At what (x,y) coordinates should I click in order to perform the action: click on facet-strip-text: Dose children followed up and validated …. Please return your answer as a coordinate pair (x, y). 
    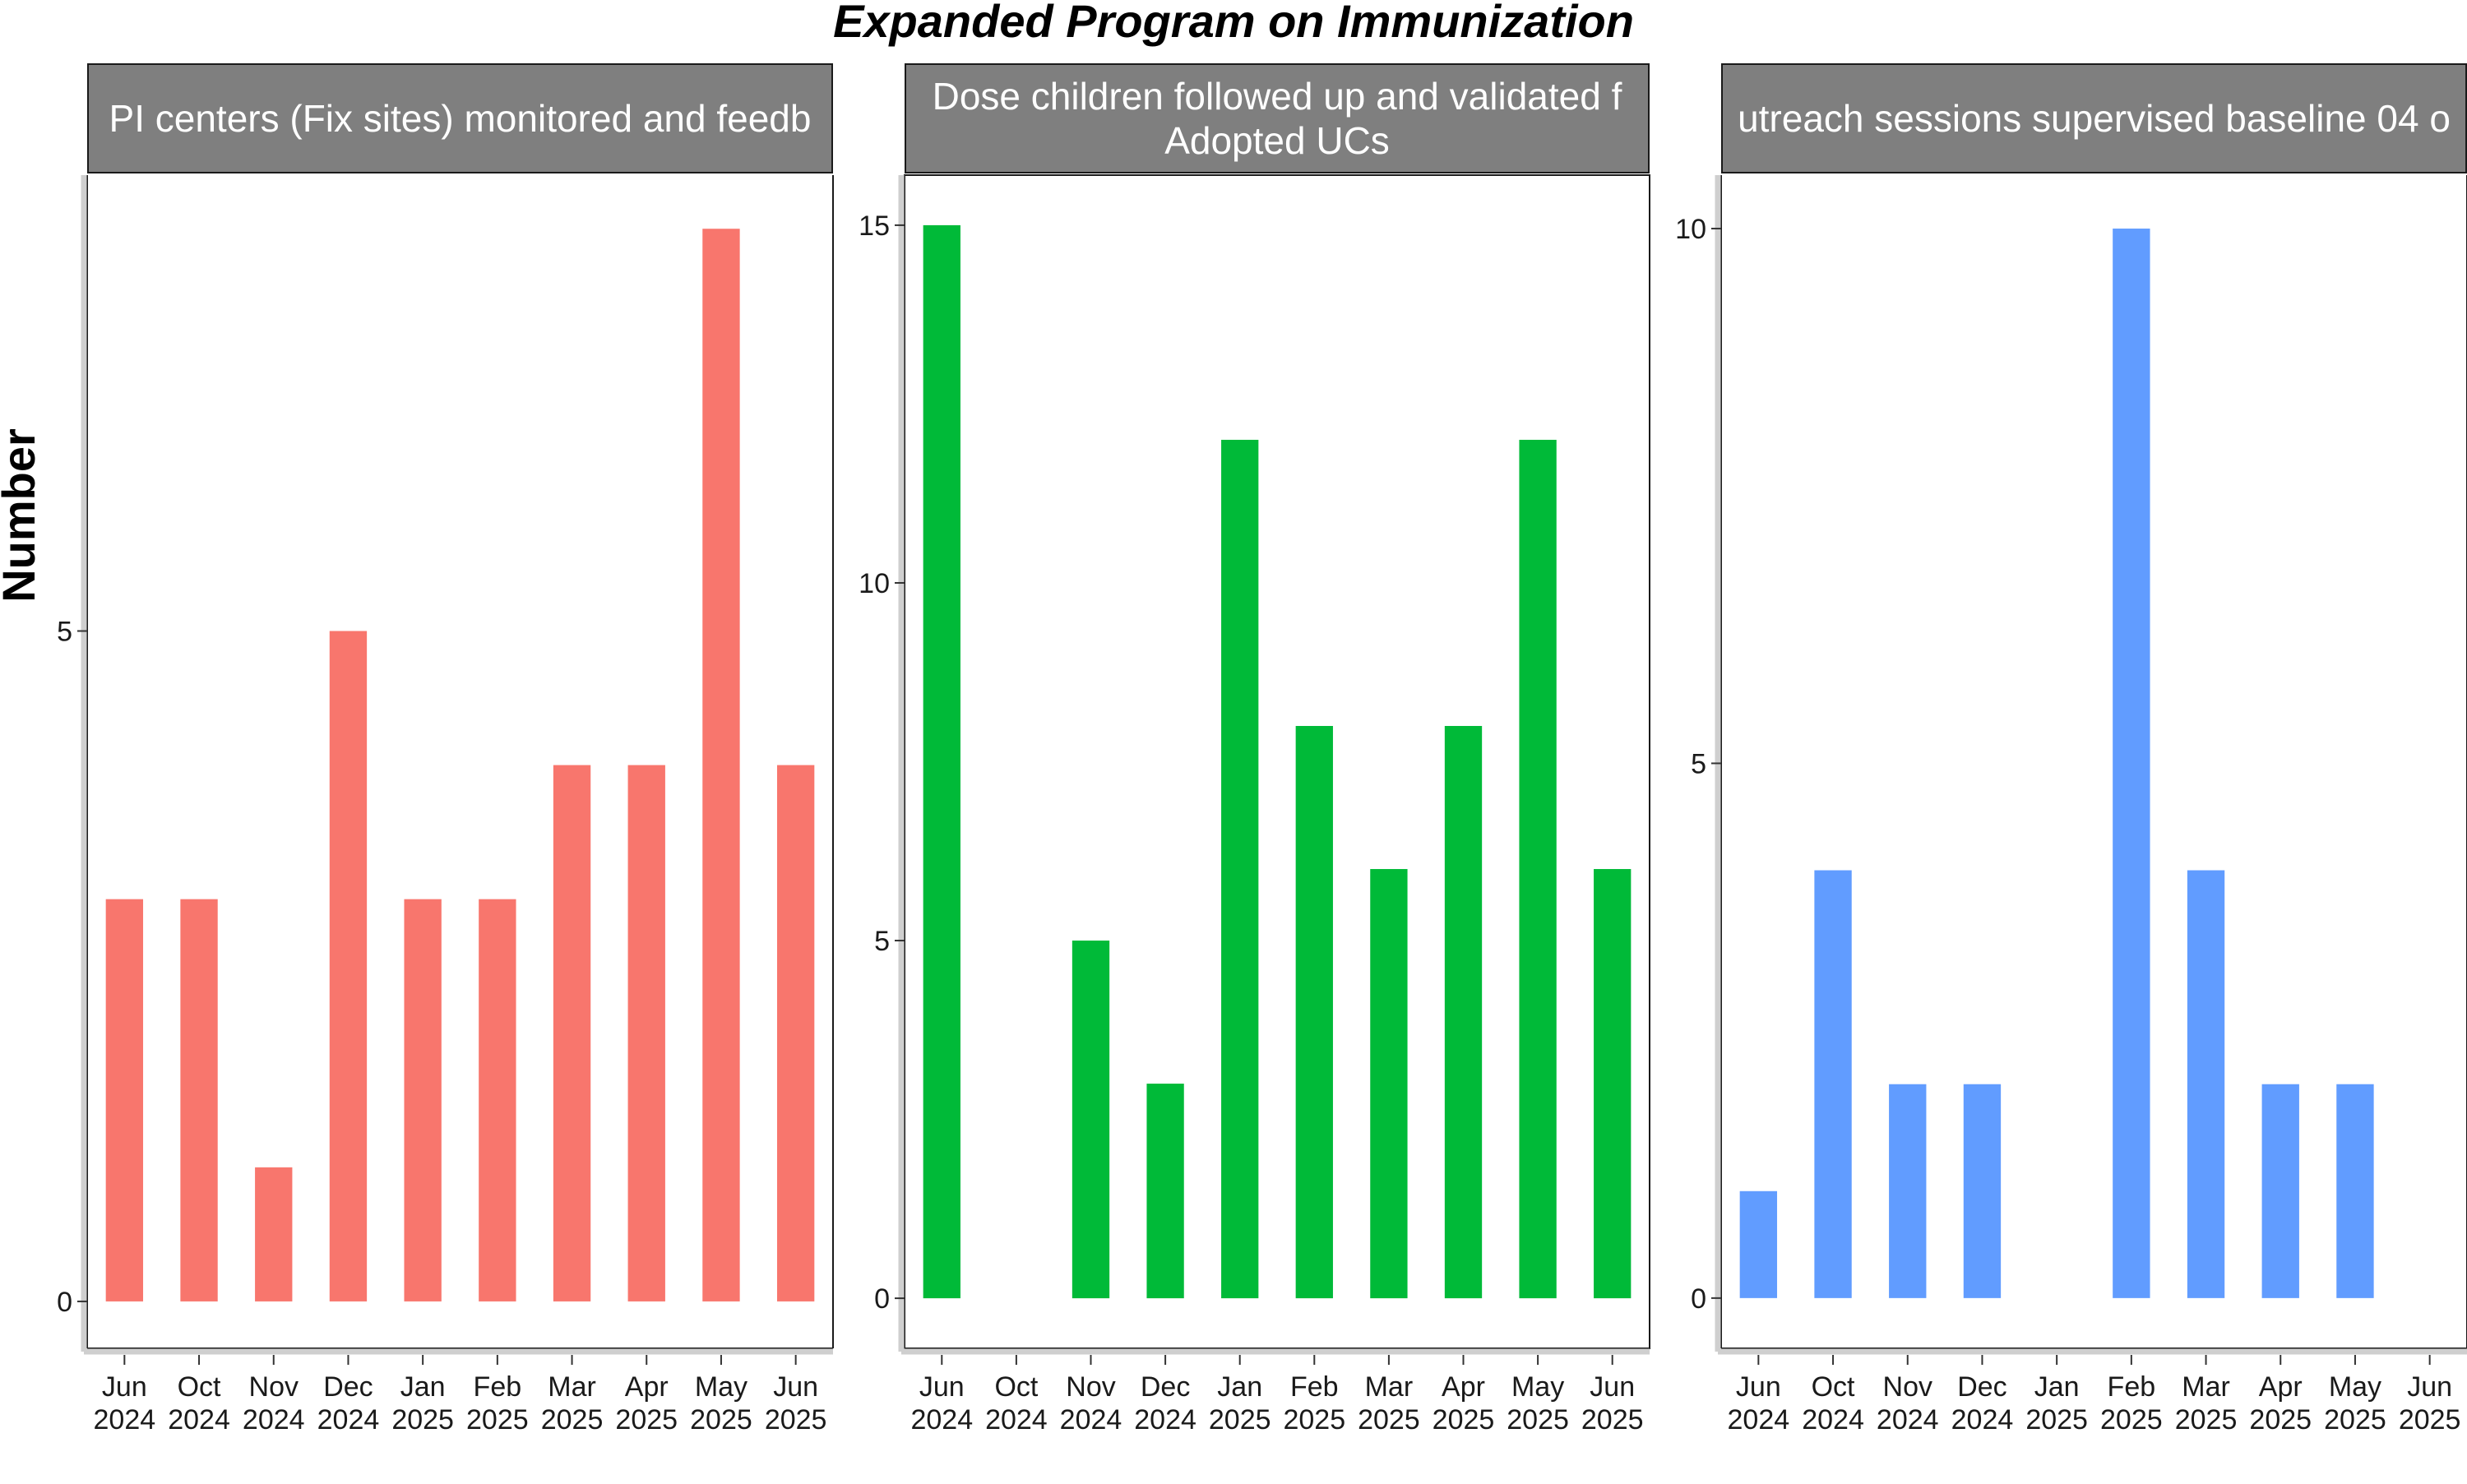
    Looking at the image, I should click on (1277, 119).